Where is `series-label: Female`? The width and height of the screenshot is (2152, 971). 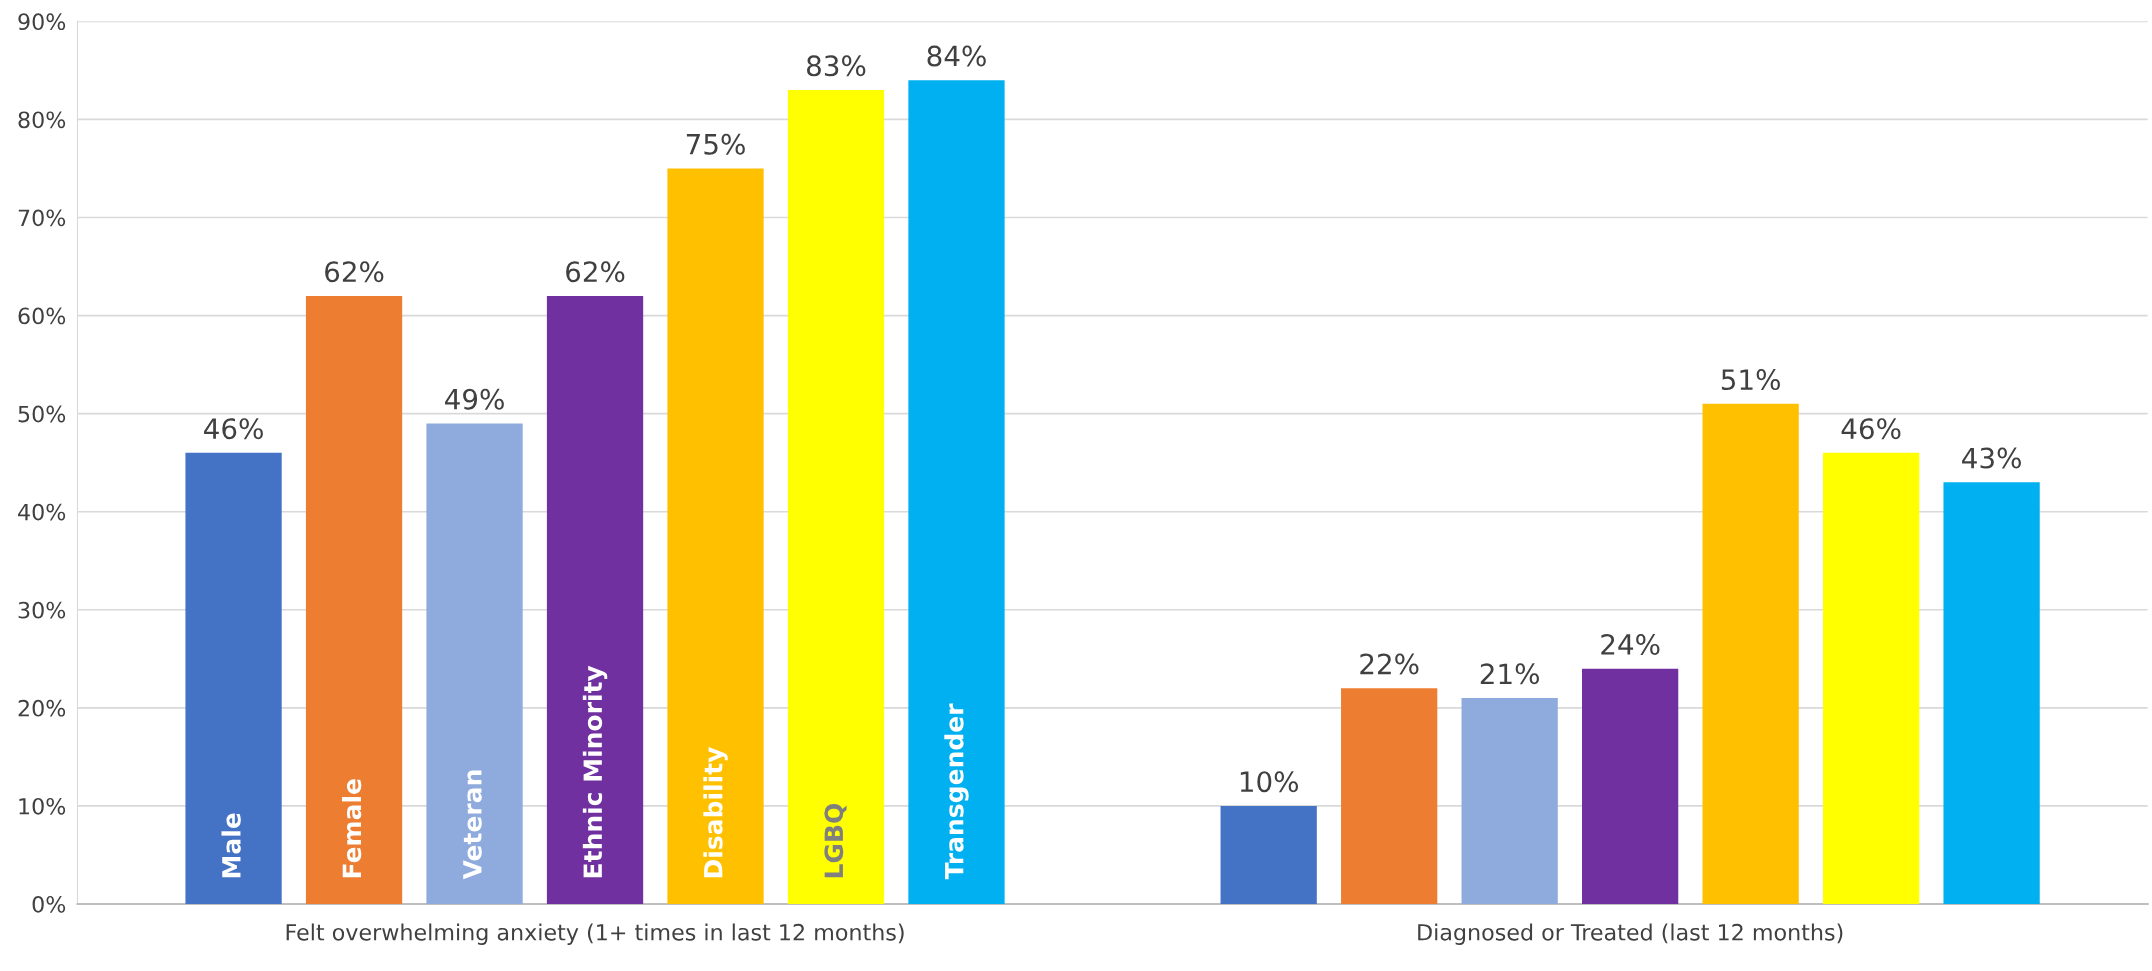
series-label: Female is located at coordinates (351, 828).